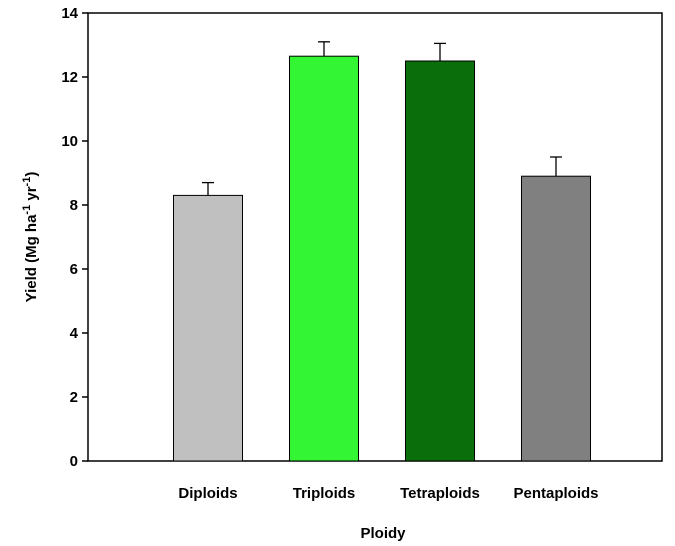 The image size is (675, 546). Describe the element at coordinates (69, 77) in the screenshot. I see `y-tick-label: 12` at that location.